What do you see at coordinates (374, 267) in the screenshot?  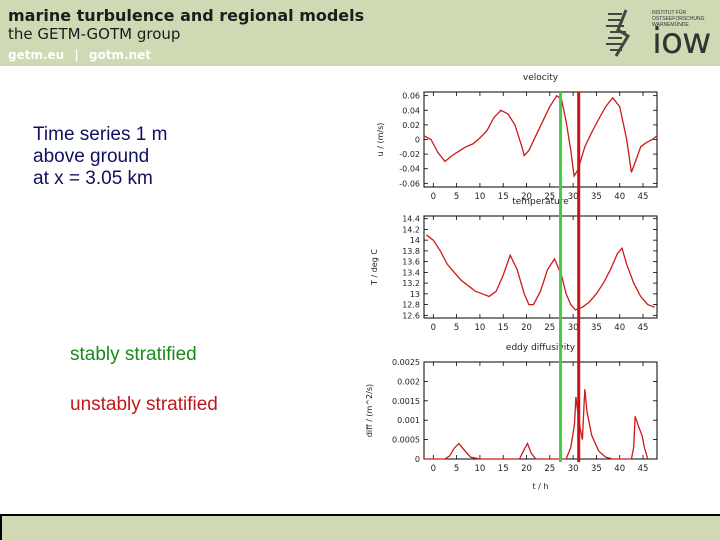 I see `y-axis-label: T / deg C` at bounding box center [374, 267].